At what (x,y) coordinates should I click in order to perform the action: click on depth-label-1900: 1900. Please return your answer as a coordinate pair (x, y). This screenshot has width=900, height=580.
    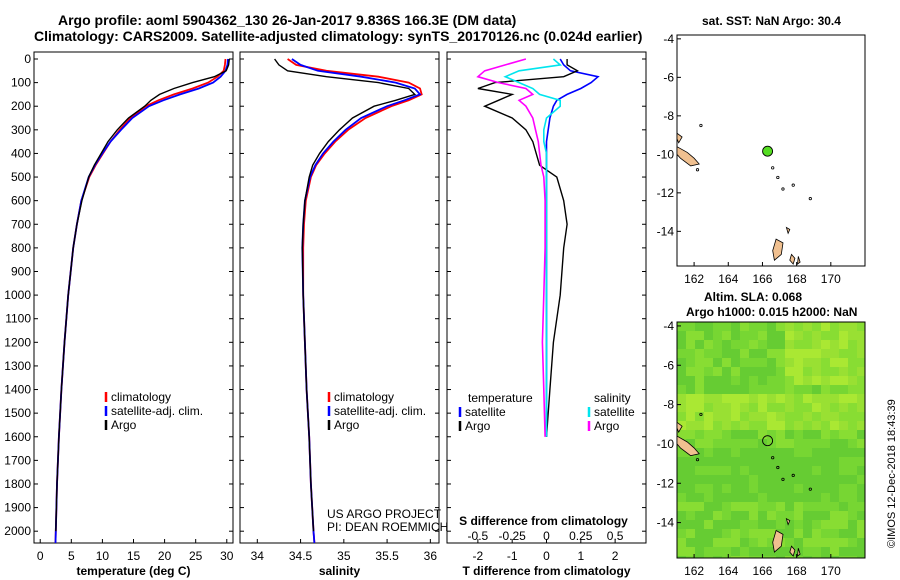
    Looking at the image, I should click on (17, 508).